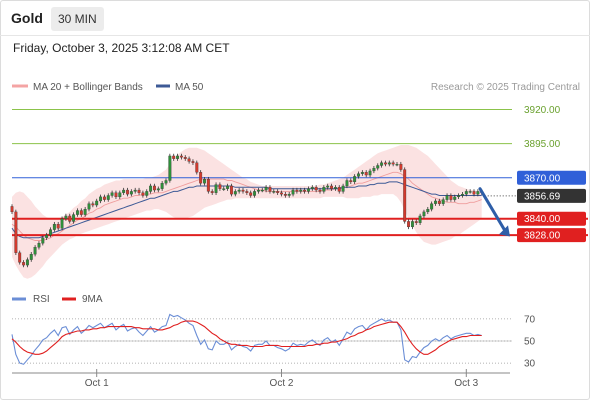 The width and height of the screenshot is (590, 400). Describe the element at coordinates (504, 231) in the screenshot. I see `forecast-arrow-head` at that location.